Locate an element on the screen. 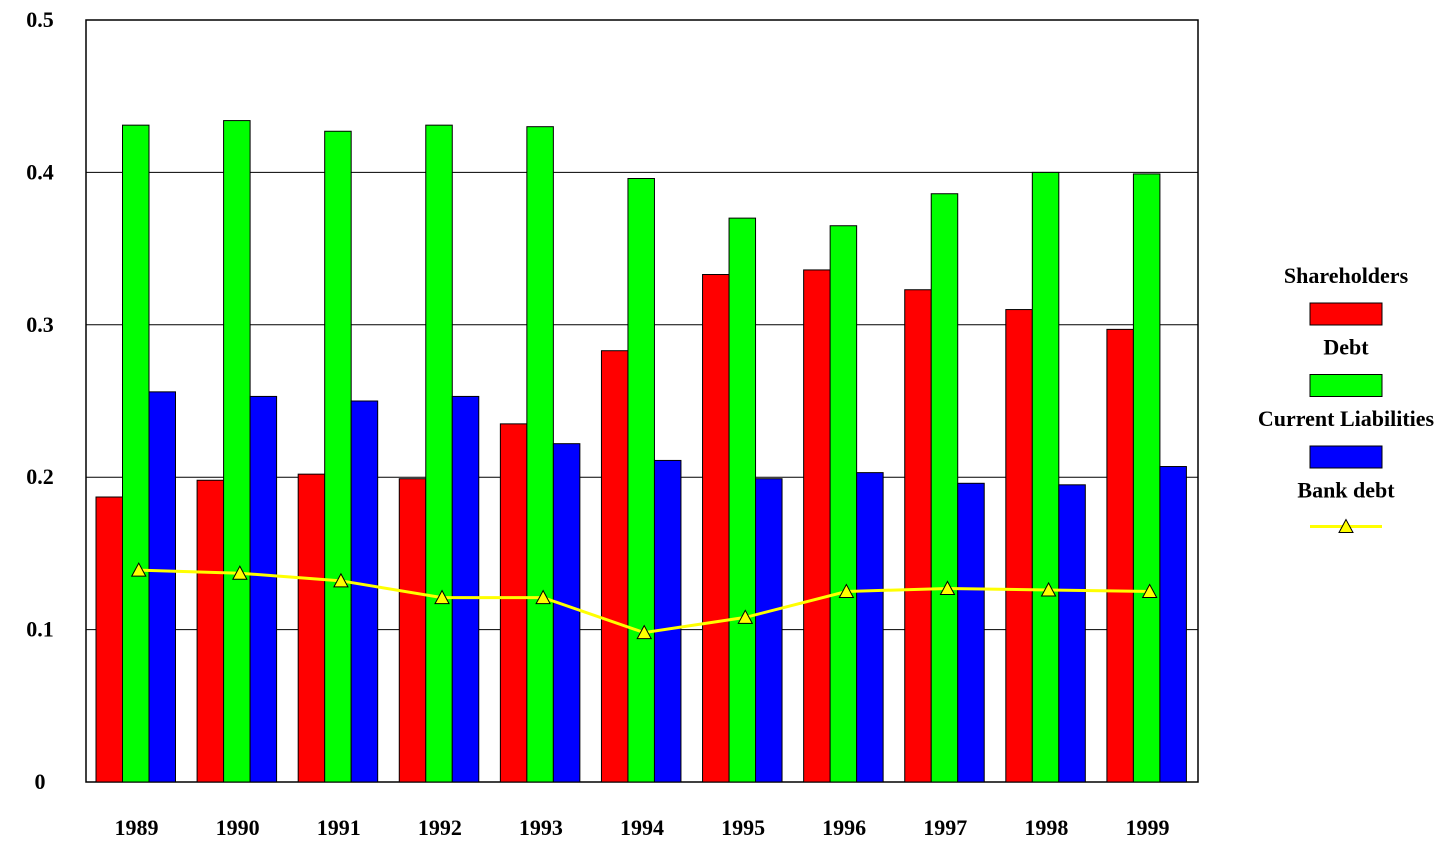 This screenshot has width=1454, height=846. x-tick-label: 1998 is located at coordinates (1046, 827).